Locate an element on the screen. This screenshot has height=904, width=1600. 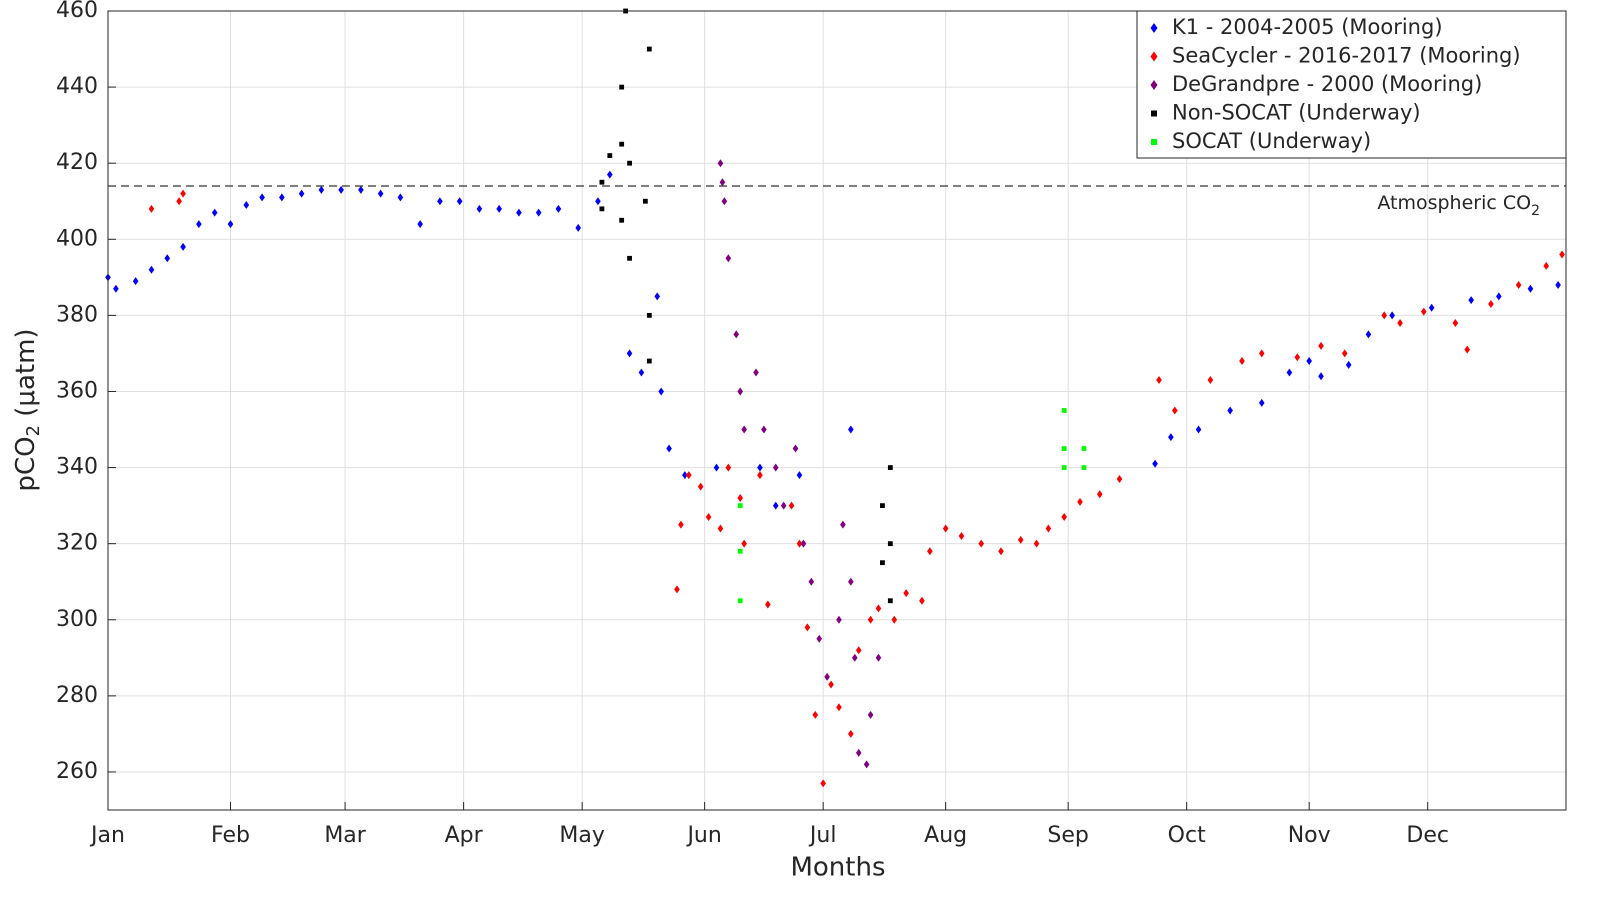
x-tick-label: Nov is located at coordinates (1309, 835).